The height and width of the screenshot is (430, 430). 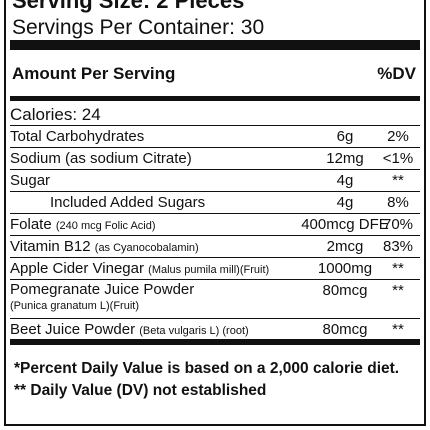 I want to click on name-text: Included Added Sugars, so click(x=128, y=202).